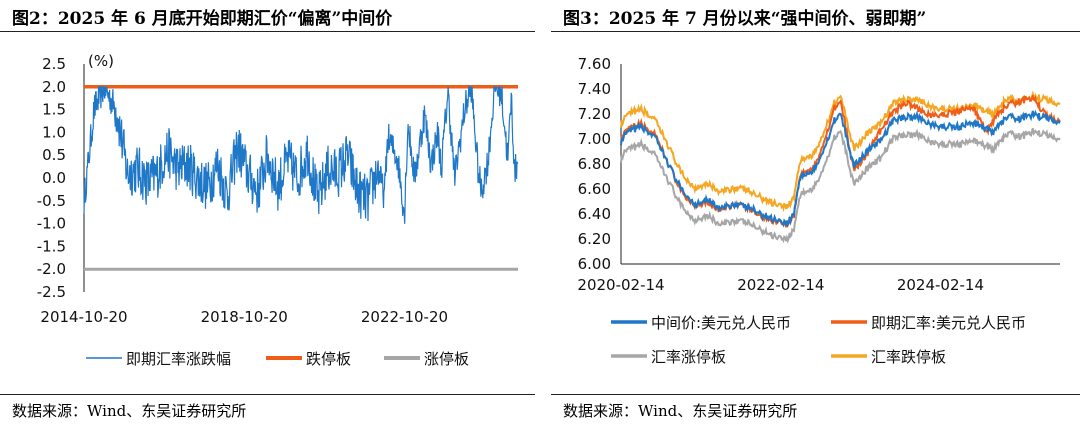 This screenshot has height=431, width=1080. I want to click on right-chart-title: 图3：2025 年 7 月份以来“强中间价、弱即期”, so click(745, 19).